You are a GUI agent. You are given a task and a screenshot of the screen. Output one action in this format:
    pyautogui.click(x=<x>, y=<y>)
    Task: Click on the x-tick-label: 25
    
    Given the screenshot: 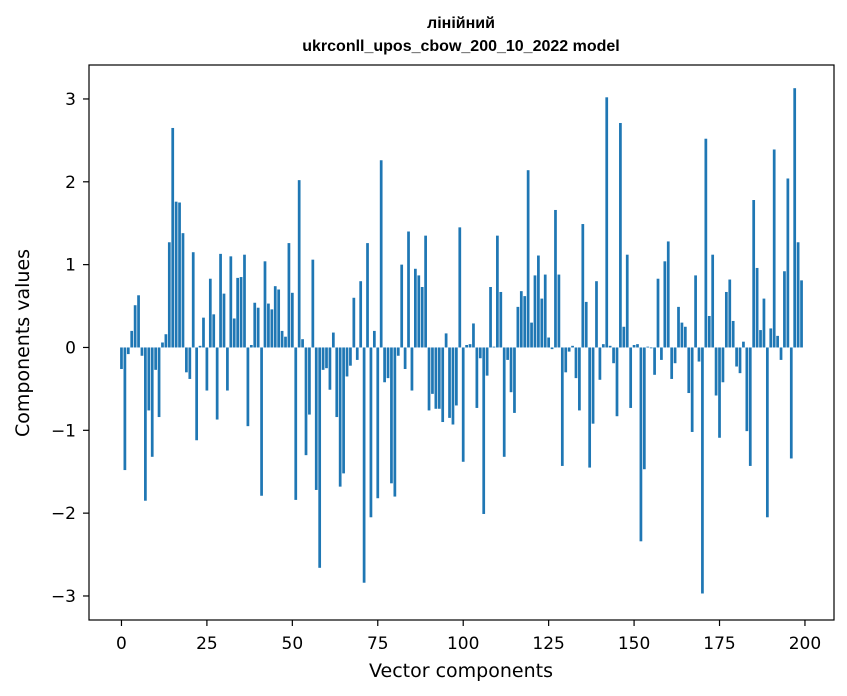 What is the action you would take?
    pyautogui.click(x=207, y=644)
    